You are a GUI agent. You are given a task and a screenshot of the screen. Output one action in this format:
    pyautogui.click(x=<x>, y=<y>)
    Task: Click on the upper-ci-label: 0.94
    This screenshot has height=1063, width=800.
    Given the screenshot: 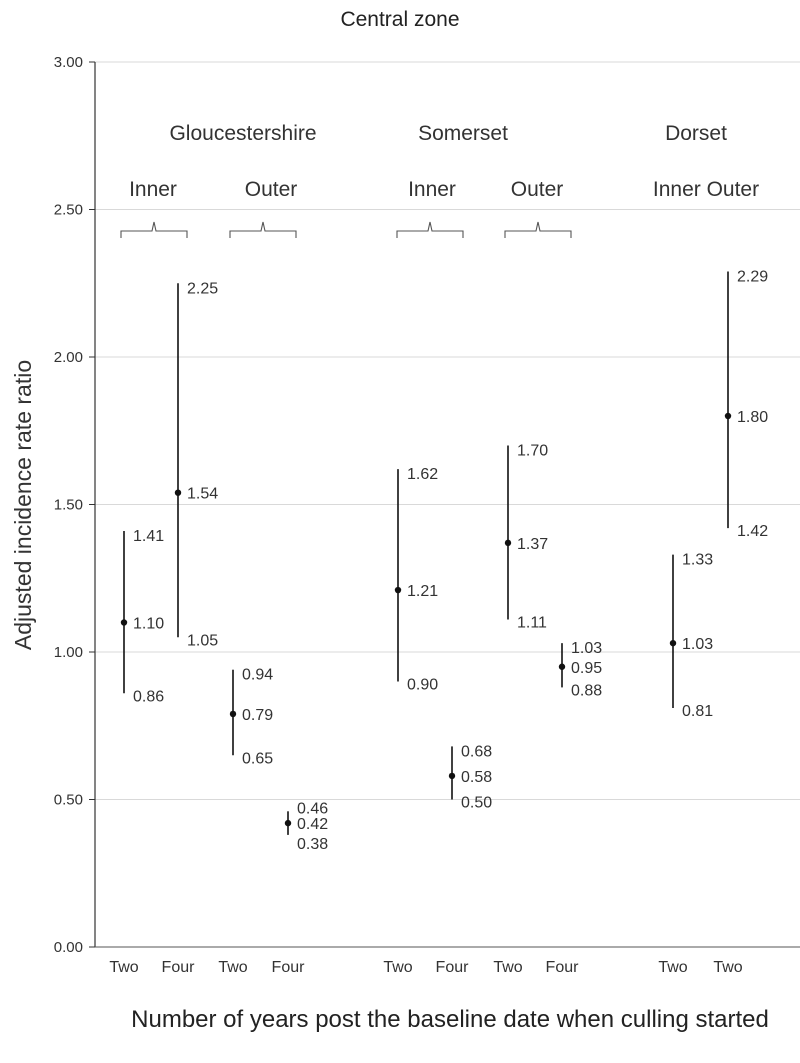 What is the action you would take?
    pyautogui.click(x=257, y=675)
    